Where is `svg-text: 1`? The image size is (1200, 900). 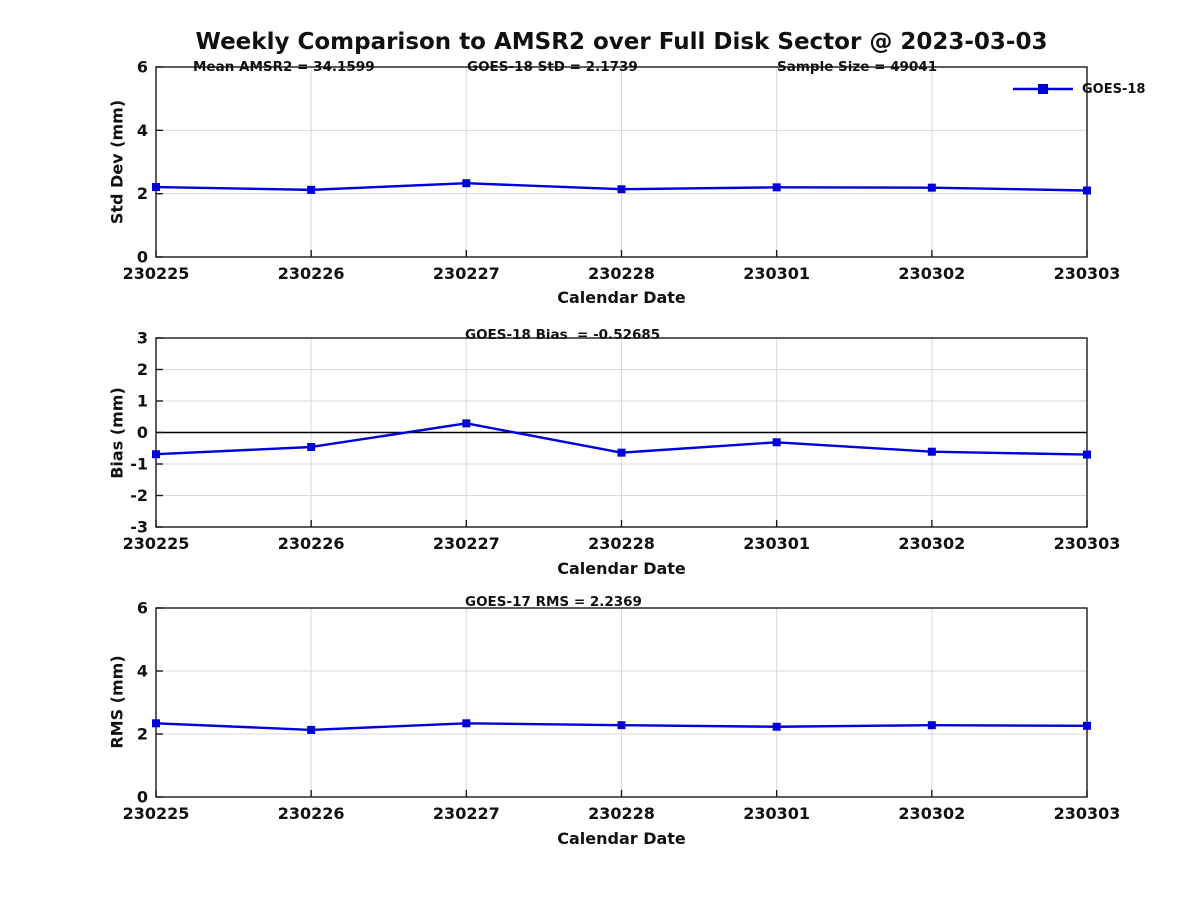
svg-text: 1 is located at coordinates (142, 401).